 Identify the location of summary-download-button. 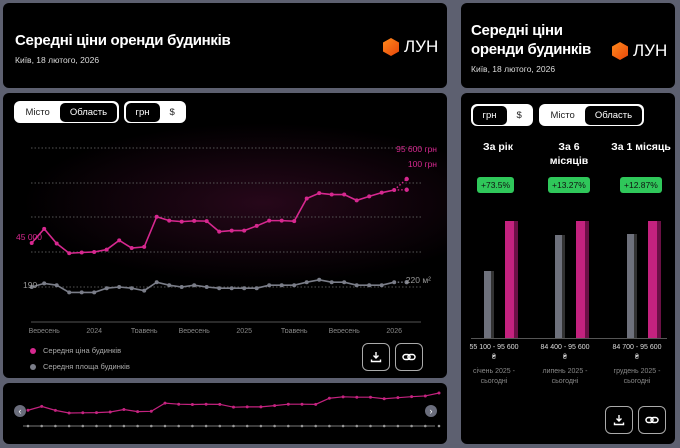
(619, 420).